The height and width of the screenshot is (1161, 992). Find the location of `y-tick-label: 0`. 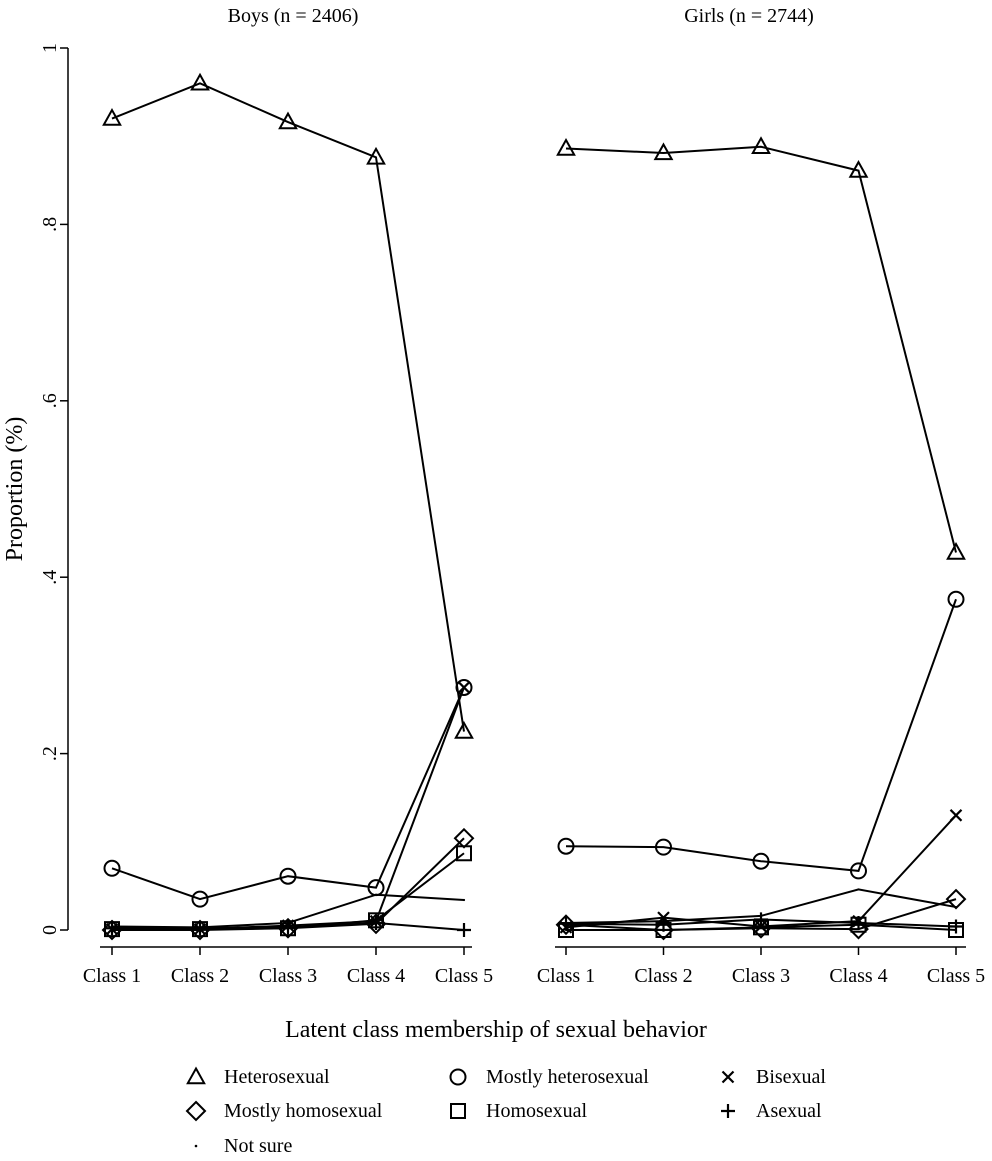

y-tick-label: 0 is located at coordinates (50, 930).